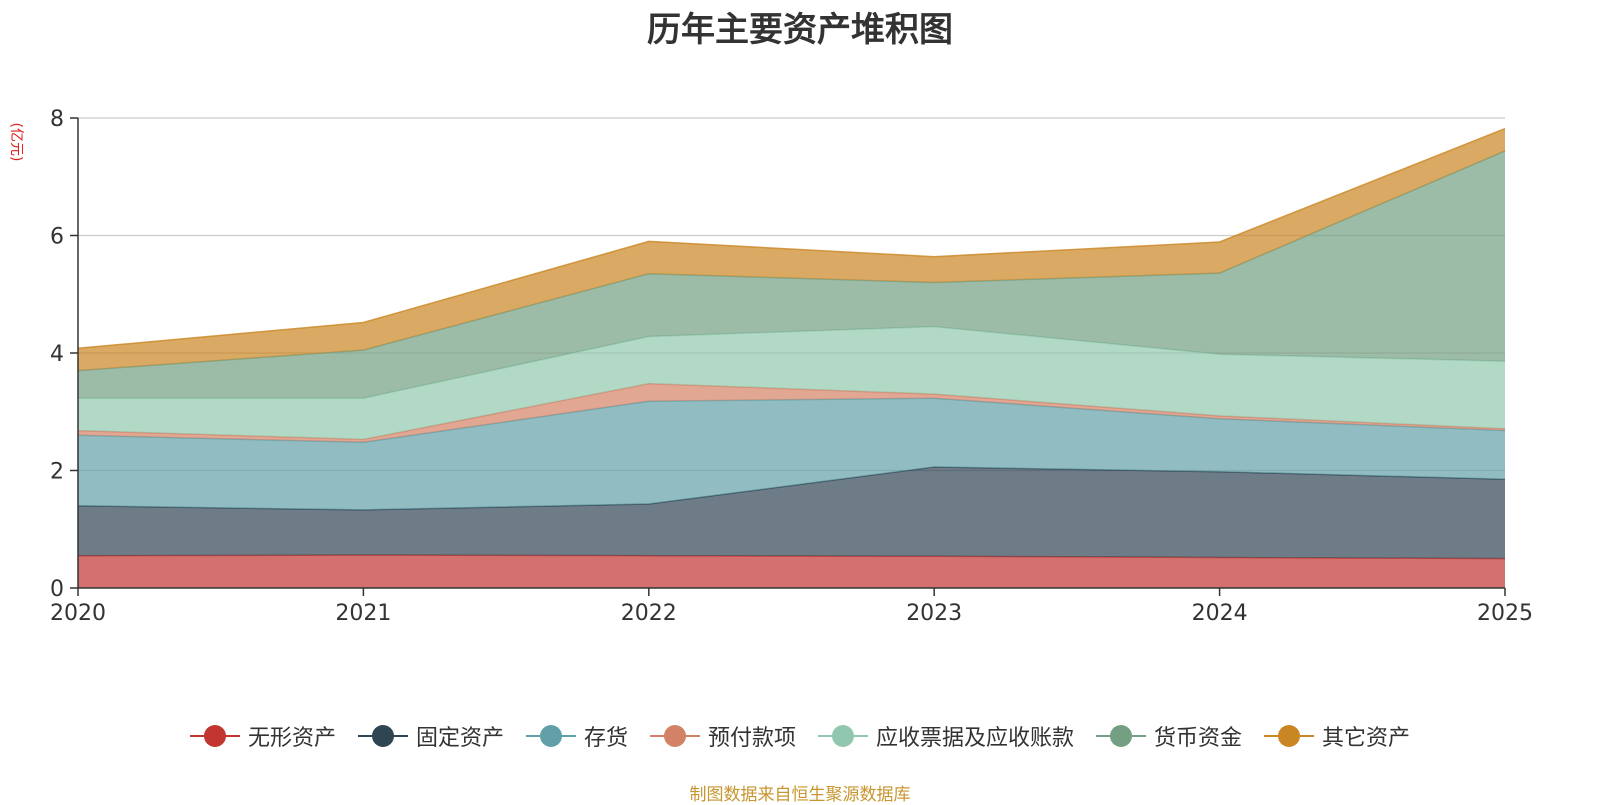 Image resolution: width=1600 pixels, height=805 pixels. Describe the element at coordinates (1220, 613) in the screenshot. I see `x-tick-label: 2024` at that location.